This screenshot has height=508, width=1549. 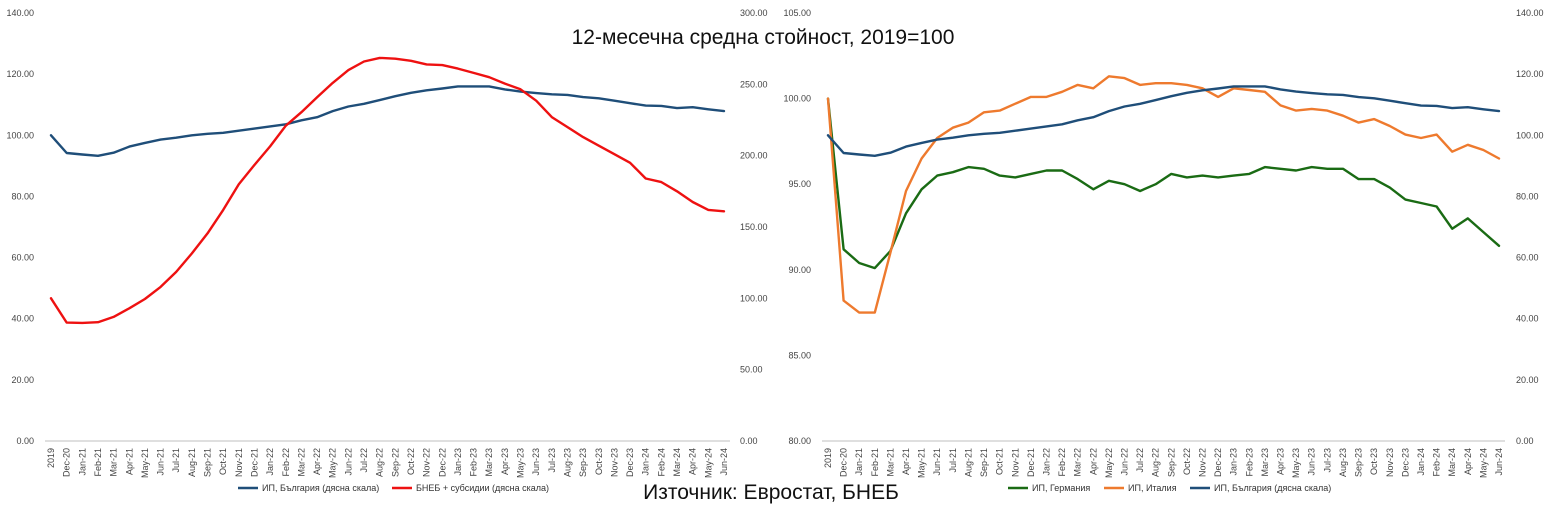 I want to click on right-axis-tick-label: 80.00, so click(x=1527, y=196).